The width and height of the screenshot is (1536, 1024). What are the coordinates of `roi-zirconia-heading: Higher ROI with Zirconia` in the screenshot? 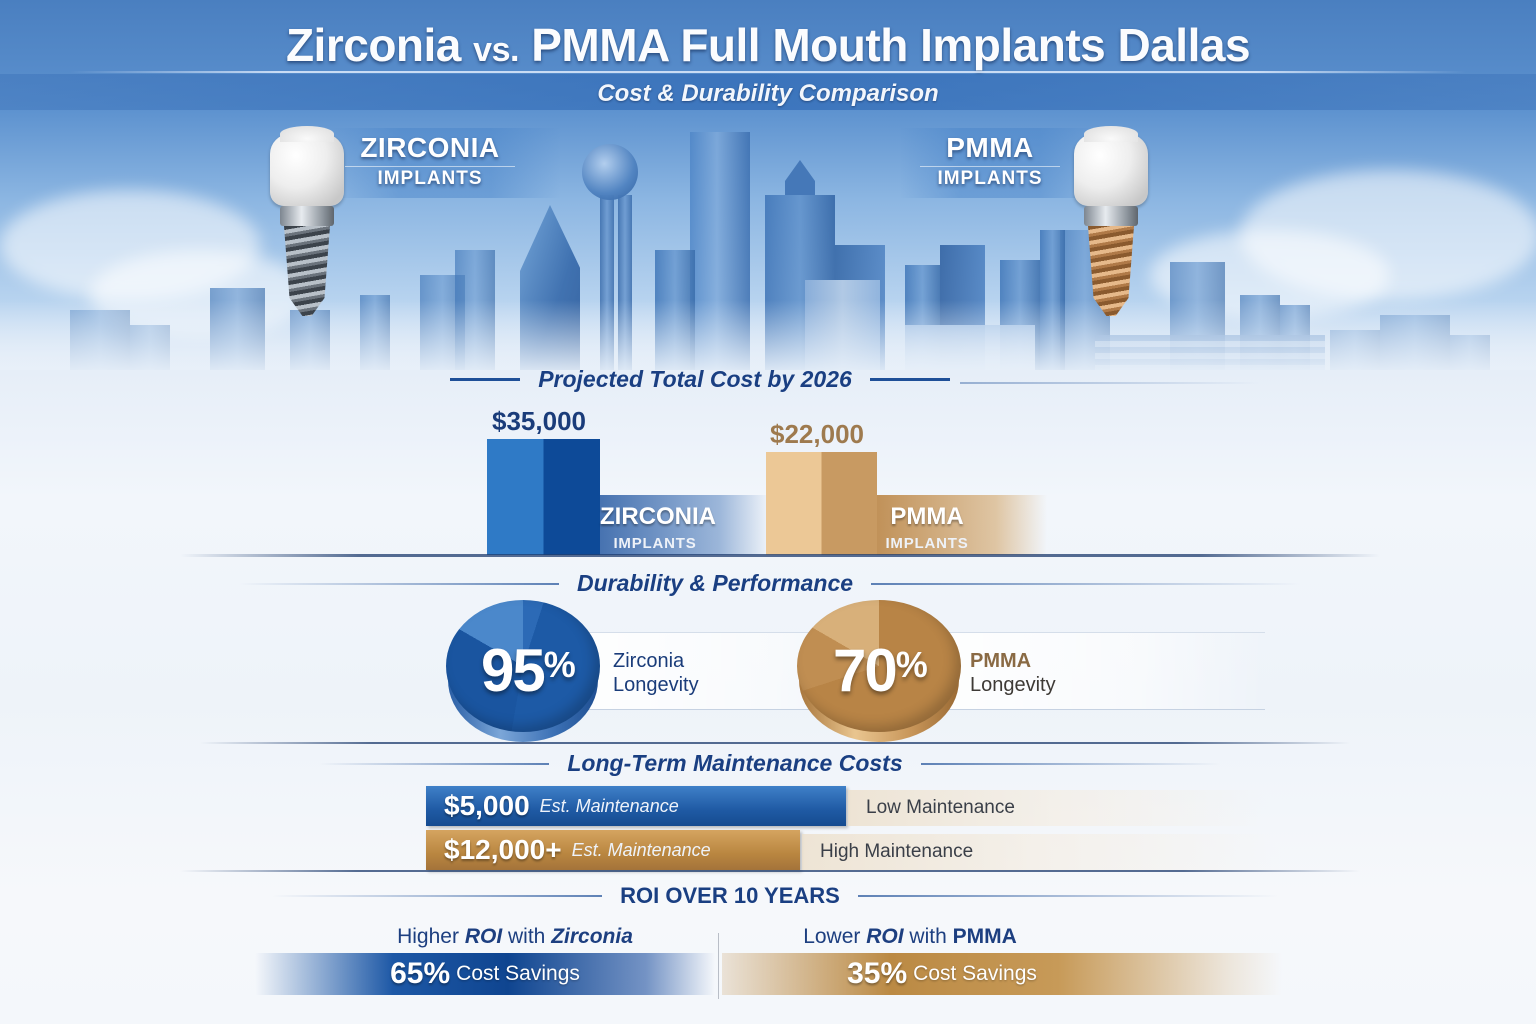 It's located at (515, 936).